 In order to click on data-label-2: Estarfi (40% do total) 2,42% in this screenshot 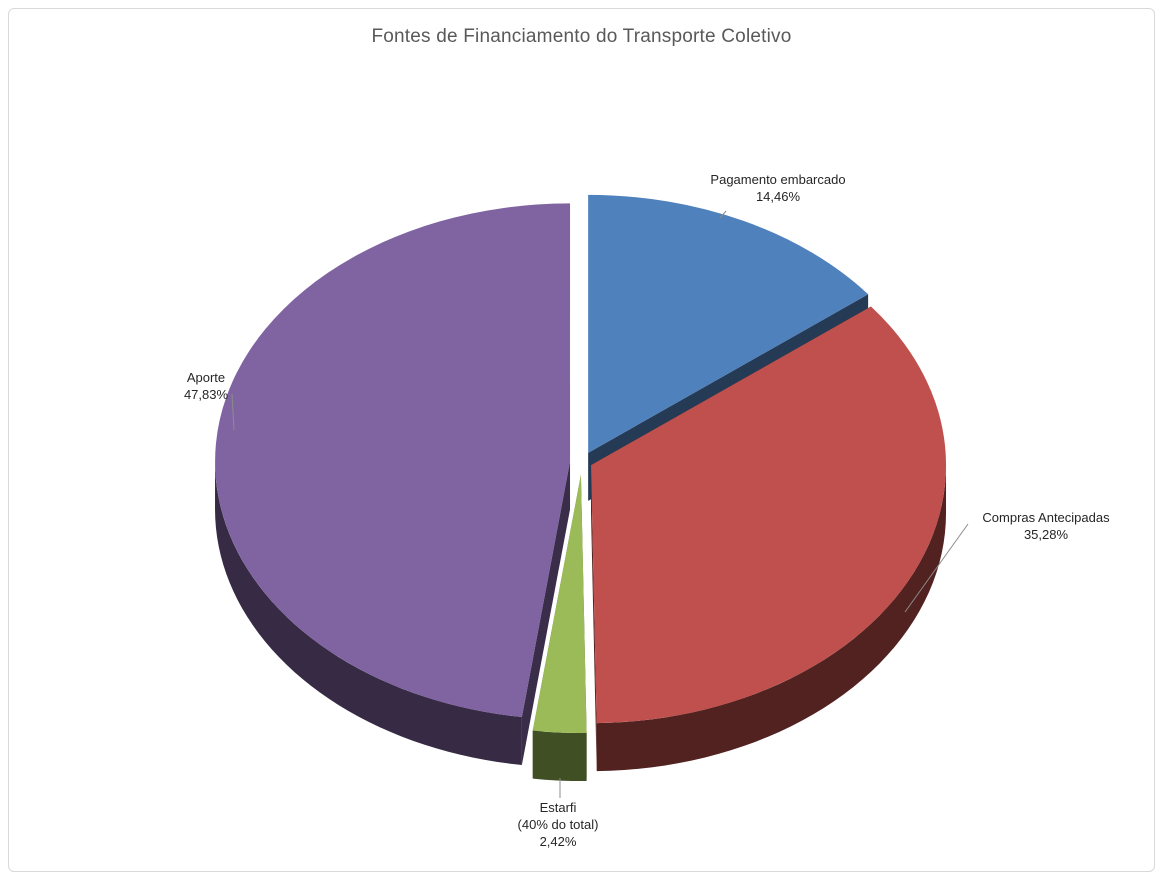, I will do `click(558, 824)`.